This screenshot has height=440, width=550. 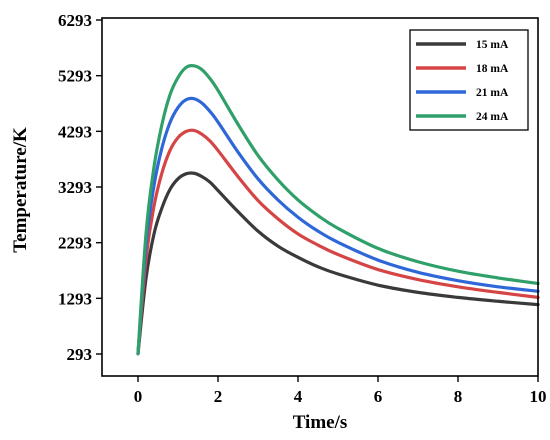 What do you see at coordinates (218, 396) in the screenshot?
I see `x-tick-label: 2` at bounding box center [218, 396].